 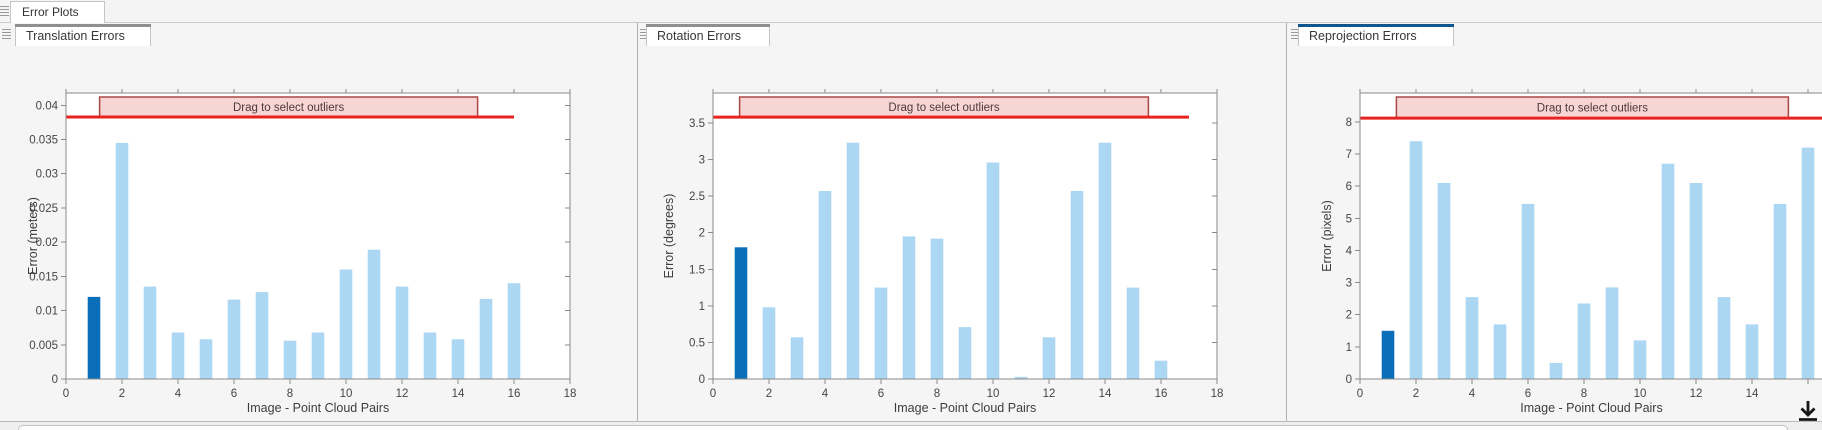 I want to click on panel-tabrow: Reprojection Errors, so click(x=1554, y=34).